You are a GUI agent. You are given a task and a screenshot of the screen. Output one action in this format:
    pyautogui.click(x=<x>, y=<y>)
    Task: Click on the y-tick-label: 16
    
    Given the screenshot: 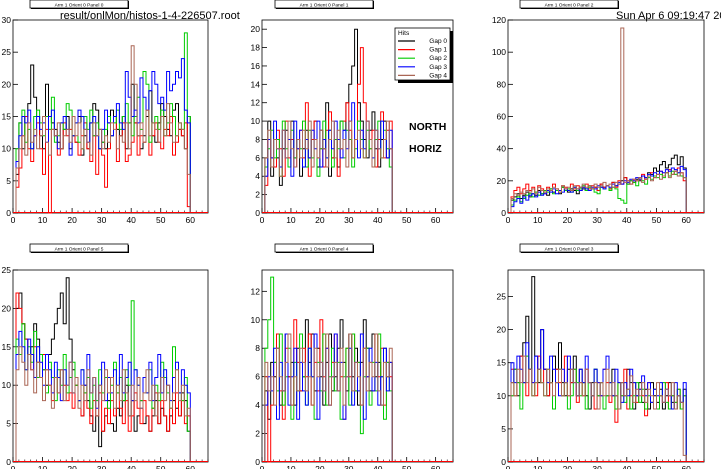 What is the action you would take?
    pyautogui.click(x=256, y=66)
    